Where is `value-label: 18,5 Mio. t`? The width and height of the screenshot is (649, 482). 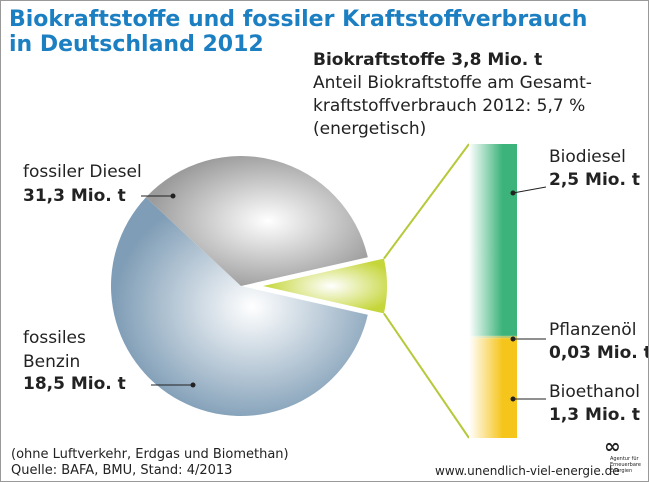 value-label: 18,5 Mio. t is located at coordinates (74, 384).